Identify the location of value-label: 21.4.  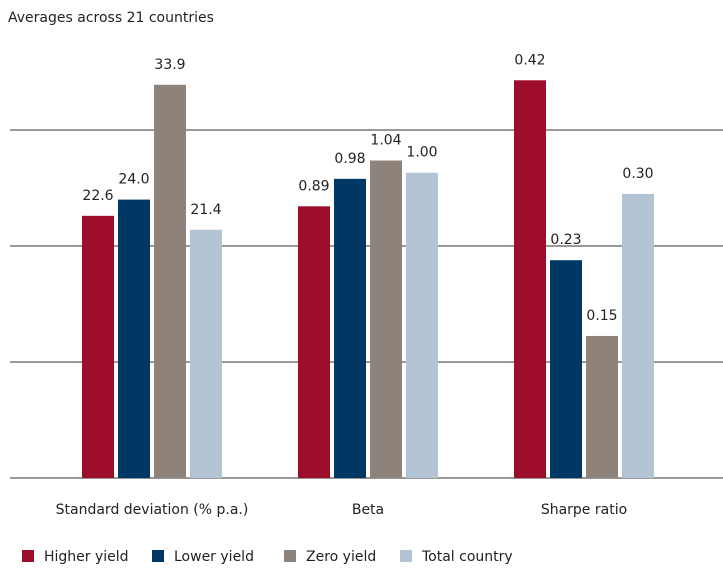
(205, 210).